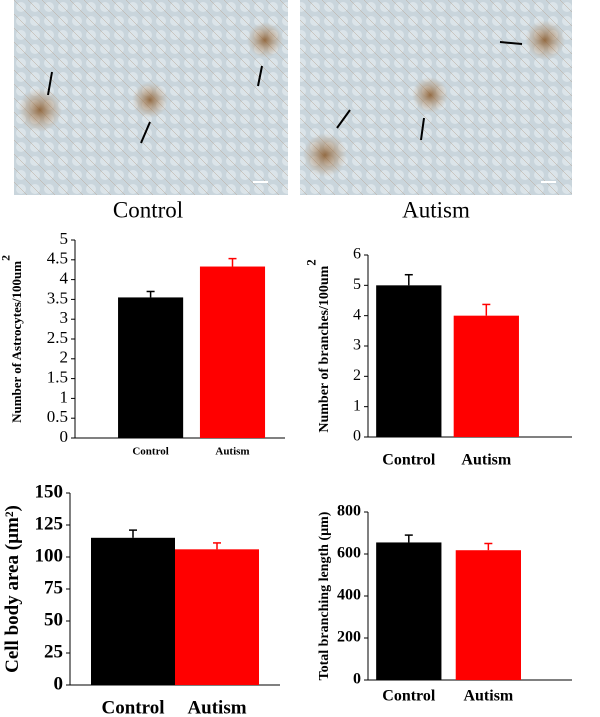  What do you see at coordinates (436, 97) in the screenshot?
I see `micrograph-autism` at bounding box center [436, 97].